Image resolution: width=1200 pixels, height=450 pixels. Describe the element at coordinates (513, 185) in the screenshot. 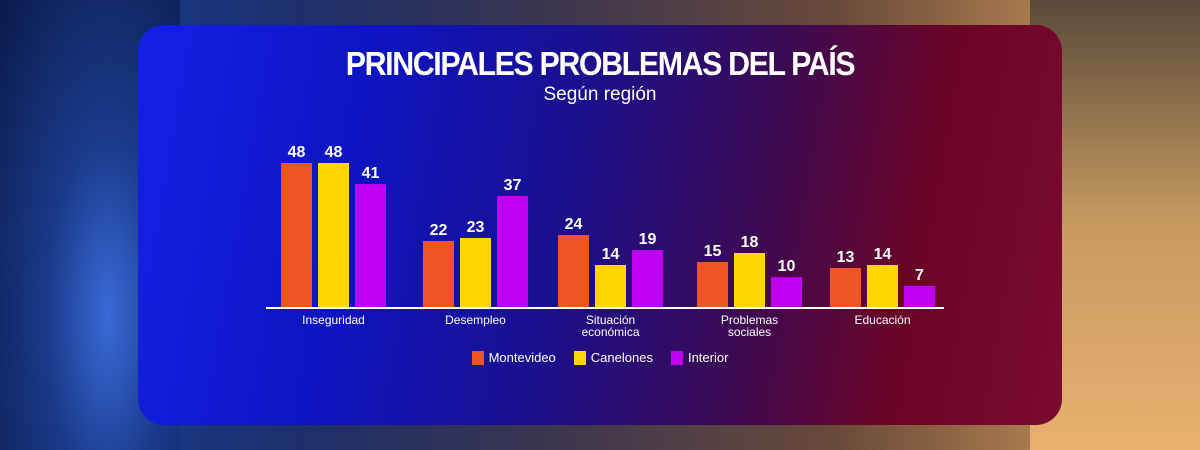

I see `data-label: 37` at that location.